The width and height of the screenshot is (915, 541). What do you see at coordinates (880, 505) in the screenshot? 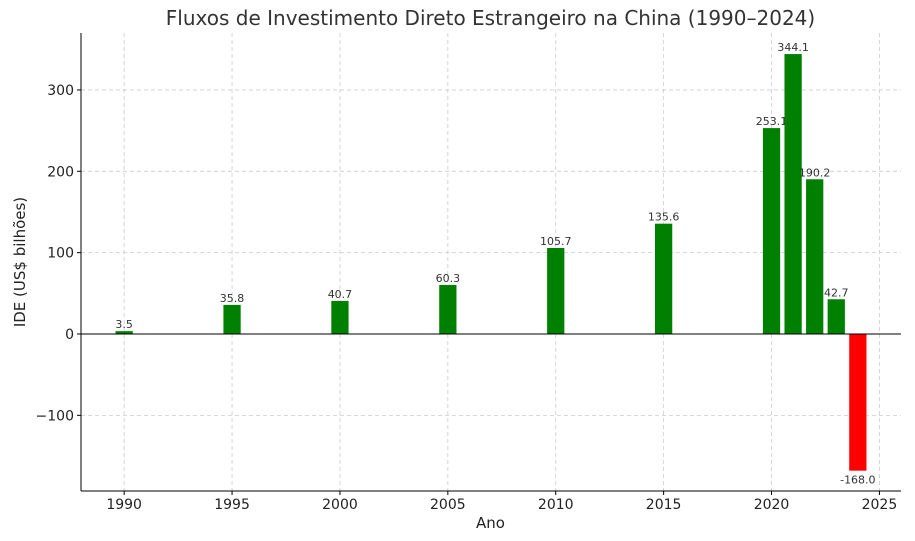
I see `x-tick-label: 2025` at bounding box center [880, 505].